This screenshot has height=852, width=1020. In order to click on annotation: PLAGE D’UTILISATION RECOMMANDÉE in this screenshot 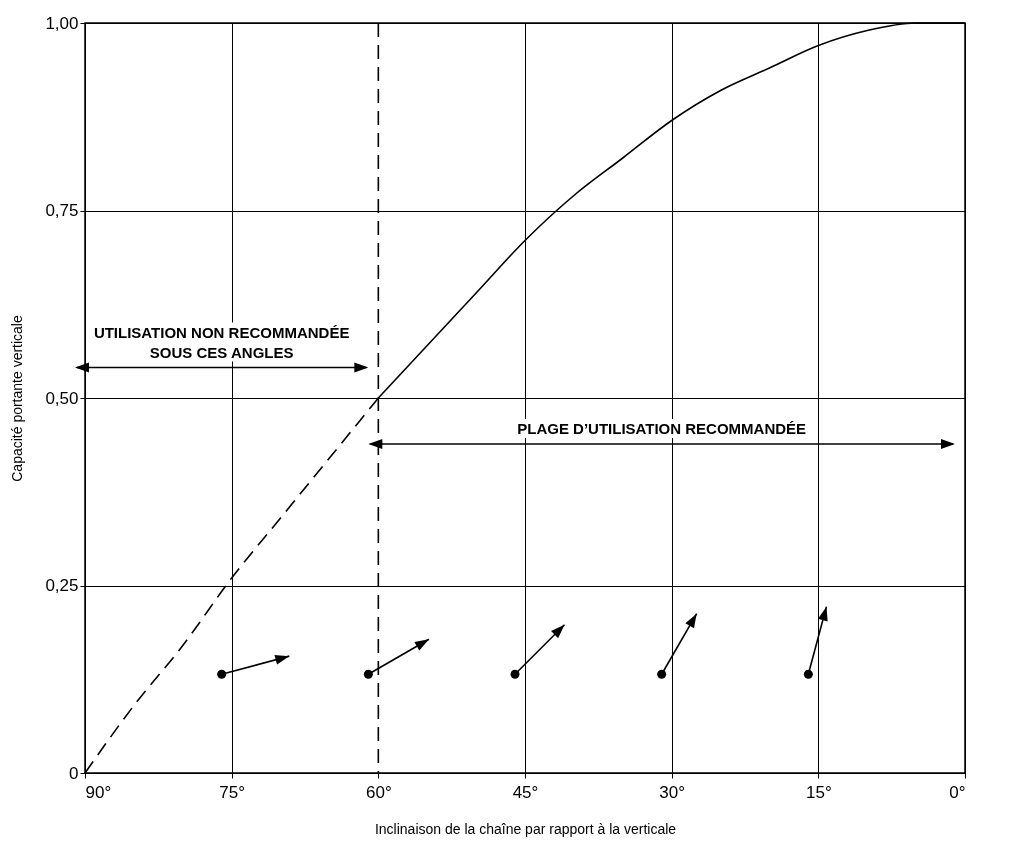, I will do `click(662, 428)`.